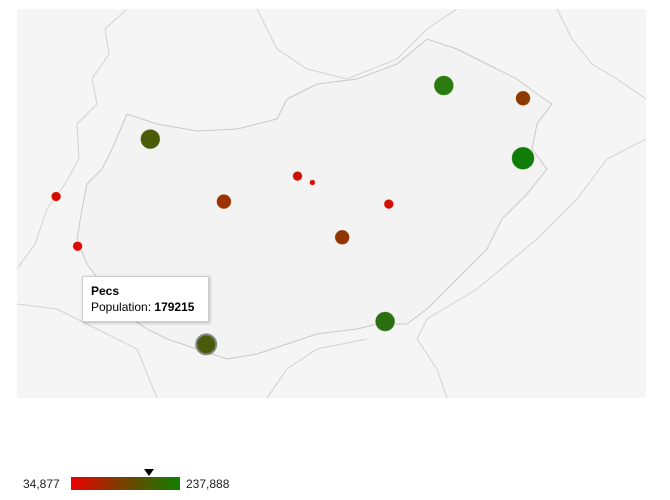  I want to click on border-north, so click(357, 44).